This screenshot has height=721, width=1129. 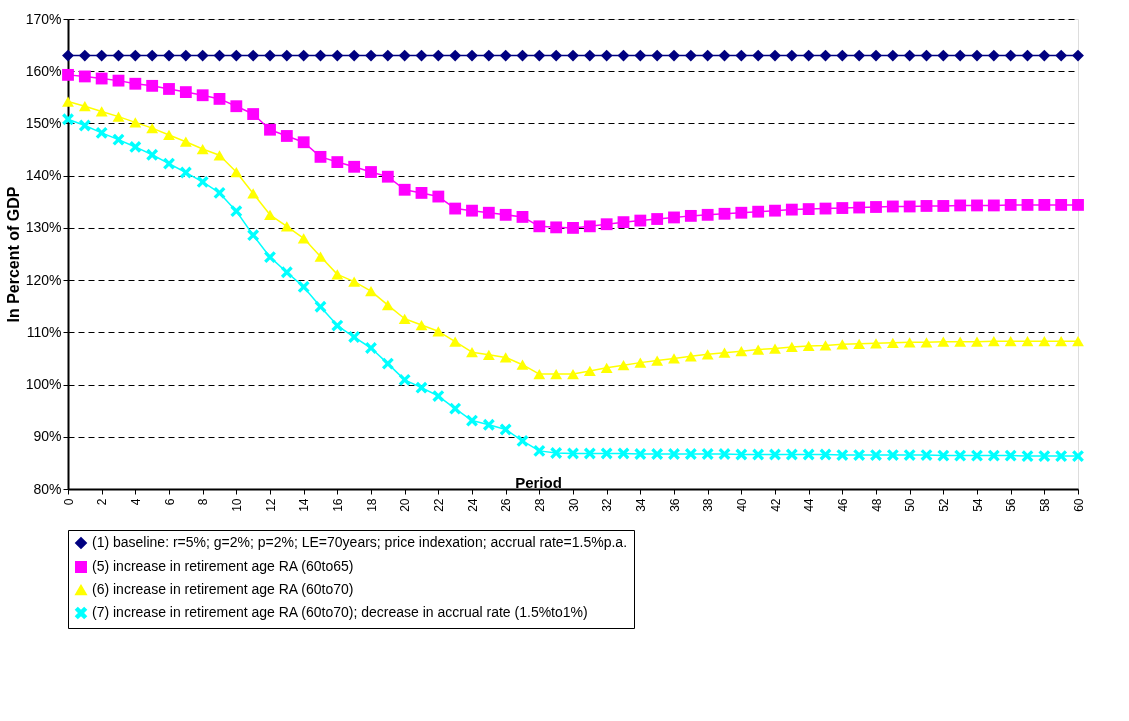 What do you see at coordinates (977, 505) in the screenshot?
I see `x-tick-label: 54` at bounding box center [977, 505].